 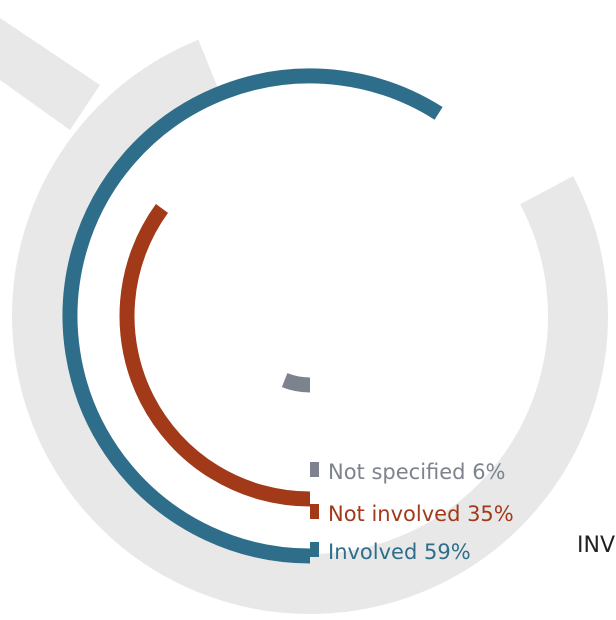 I want to click on legend-swatch-not-specified, so click(x=314, y=469).